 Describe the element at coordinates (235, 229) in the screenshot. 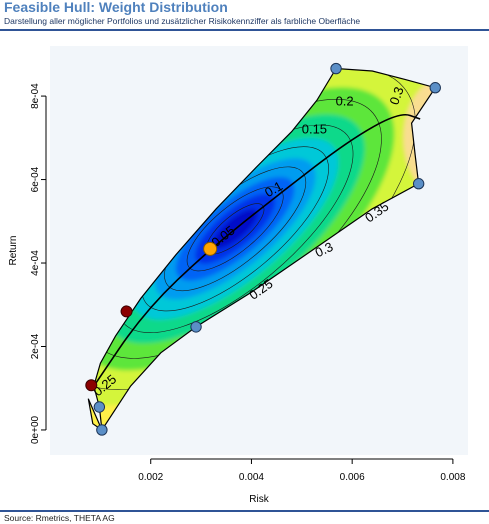

I see `contour-line-0.1` at that location.